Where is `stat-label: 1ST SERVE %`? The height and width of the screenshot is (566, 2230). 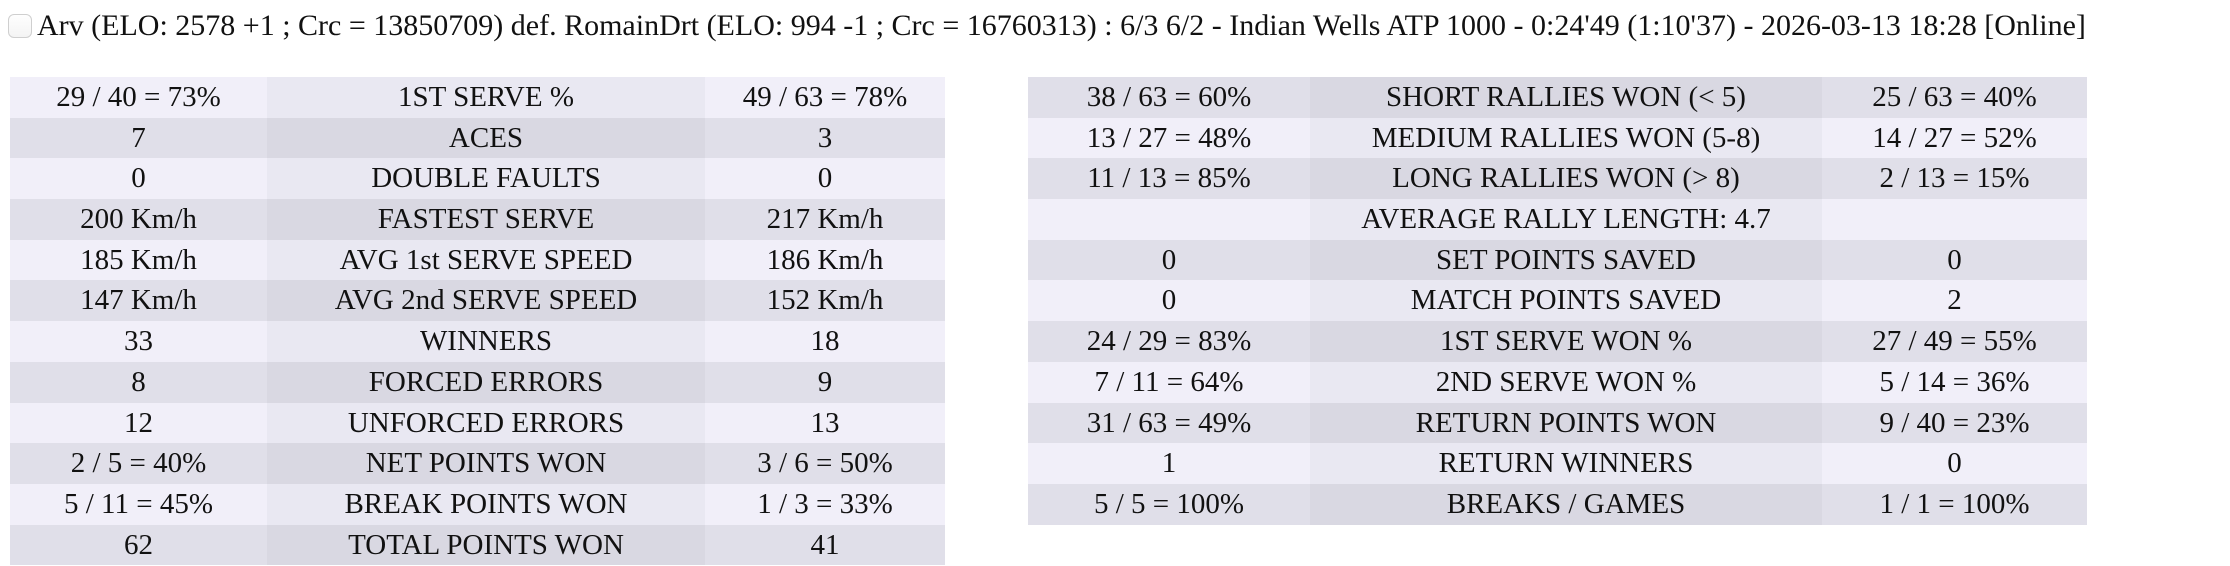 stat-label: 1ST SERVE % is located at coordinates (486, 97).